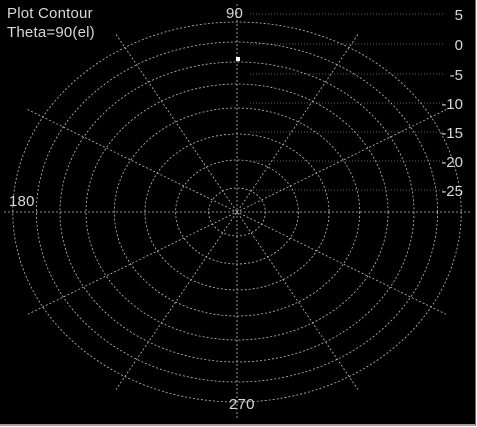 The height and width of the screenshot is (427, 477). What do you see at coordinates (452, 162) in the screenshot?
I see `level-label: -20` at bounding box center [452, 162].